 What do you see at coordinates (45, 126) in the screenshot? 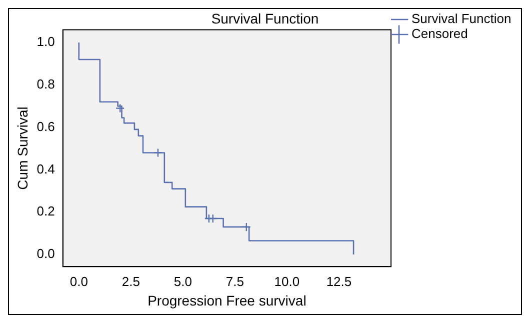
I see `y-tick-label: 0.6` at bounding box center [45, 126].